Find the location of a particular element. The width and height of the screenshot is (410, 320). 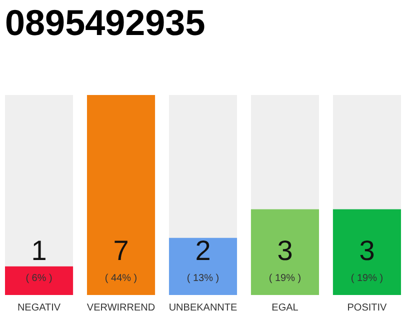

x-tick-label: VERWIRREND is located at coordinates (121, 308).